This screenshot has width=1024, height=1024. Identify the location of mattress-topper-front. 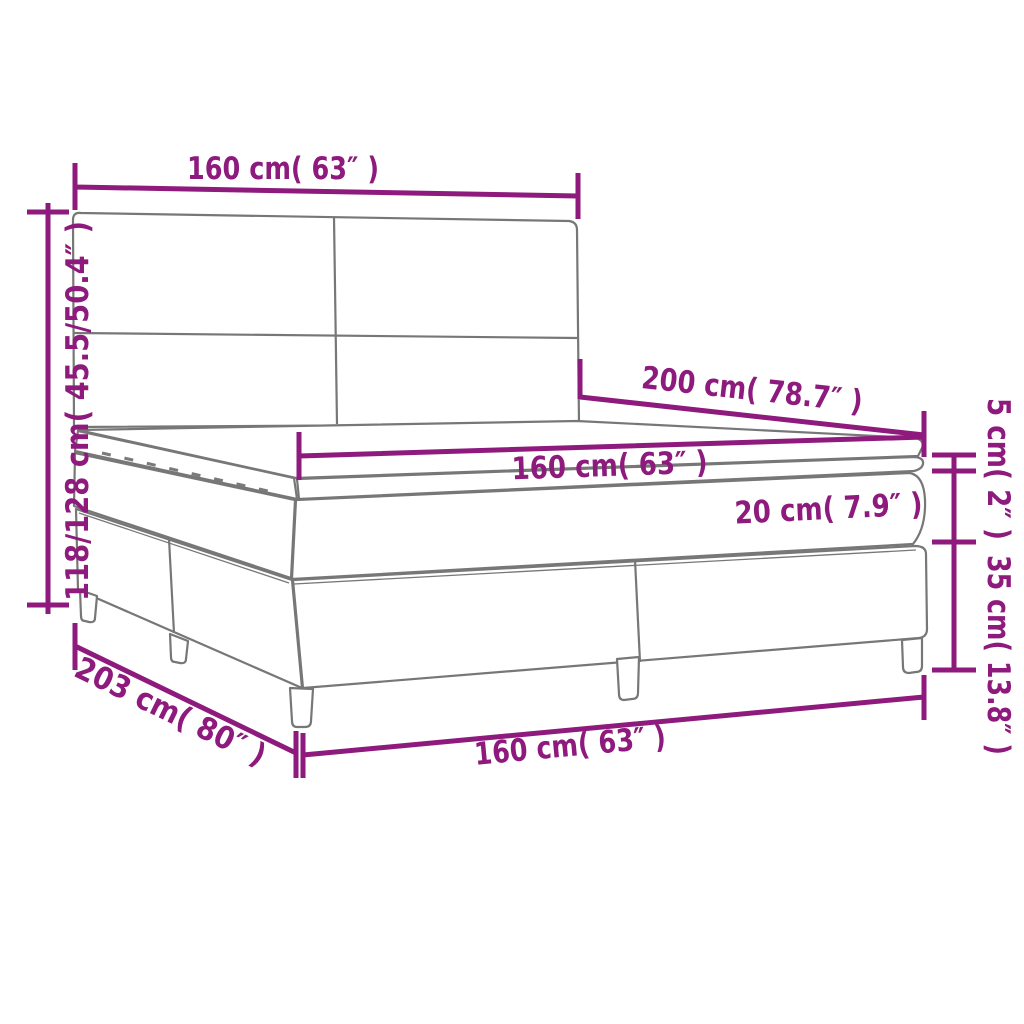
(610, 478).